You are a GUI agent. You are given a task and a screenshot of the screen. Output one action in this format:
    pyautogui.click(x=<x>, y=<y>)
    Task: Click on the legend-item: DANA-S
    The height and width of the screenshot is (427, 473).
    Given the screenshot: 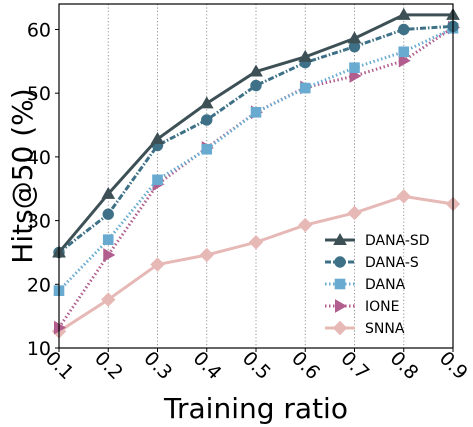 What is the action you would take?
    pyautogui.click(x=372, y=263)
    